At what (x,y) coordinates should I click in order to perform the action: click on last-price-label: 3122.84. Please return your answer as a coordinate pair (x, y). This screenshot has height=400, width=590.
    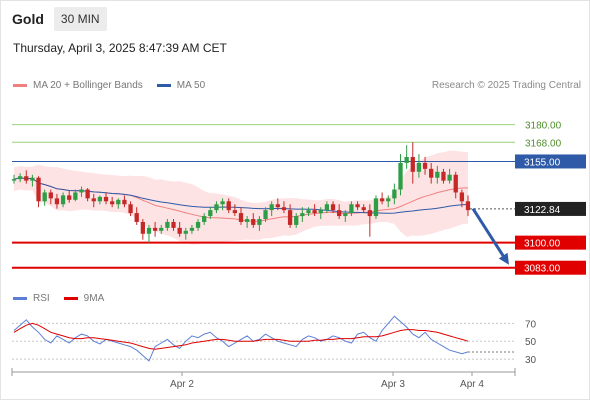
    Looking at the image, I should click on (542, 210).